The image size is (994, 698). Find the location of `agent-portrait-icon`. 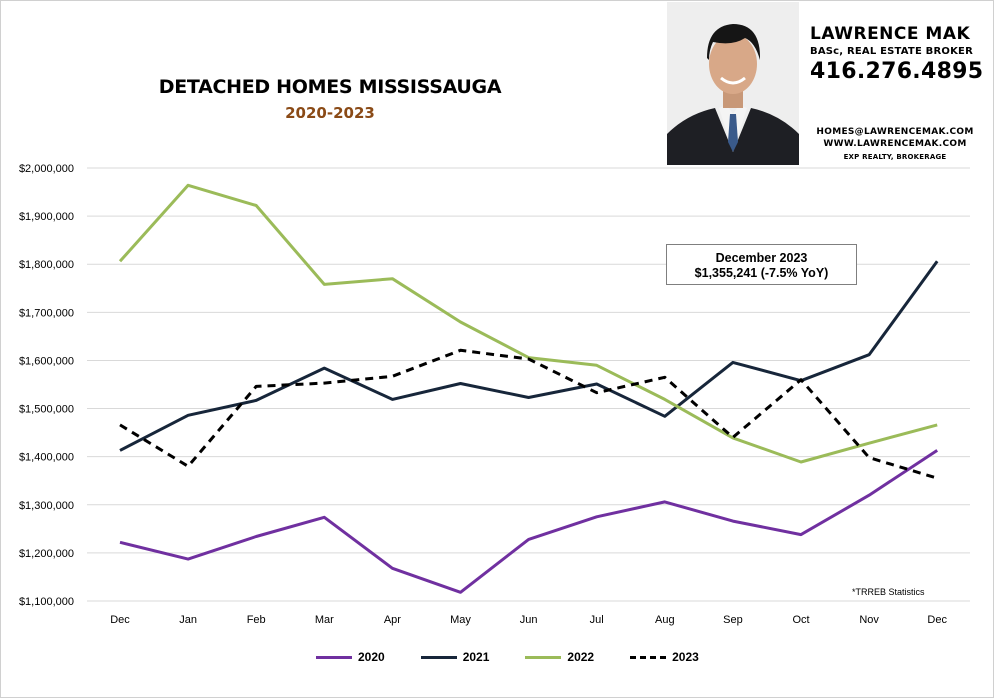

agent-portrait-icon is located at coordinates (733, 83).